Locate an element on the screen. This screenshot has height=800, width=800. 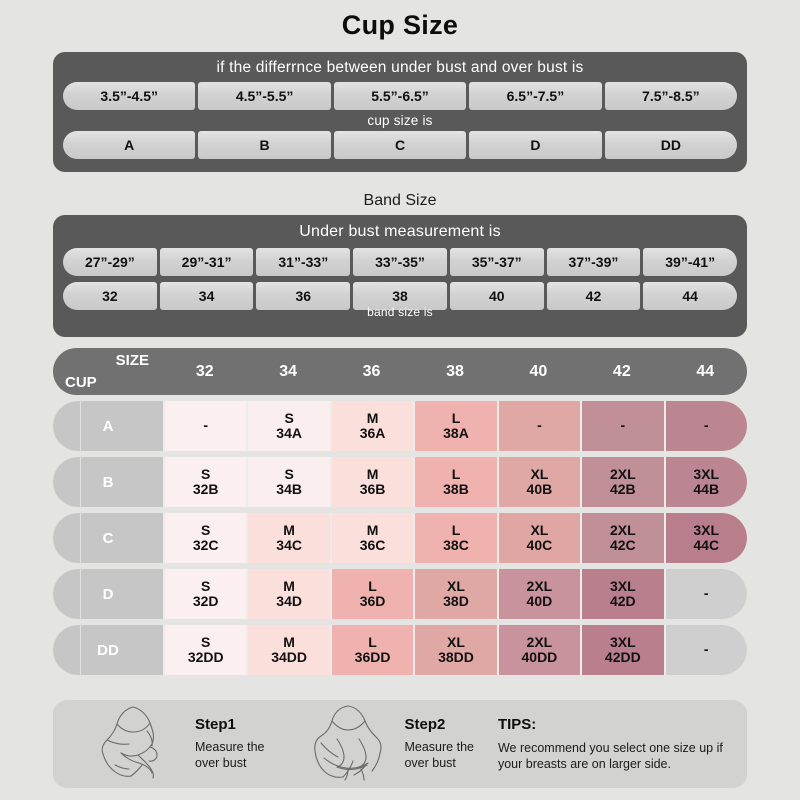
matrix-cell-D-44: - is located at coordinates (705, 594).